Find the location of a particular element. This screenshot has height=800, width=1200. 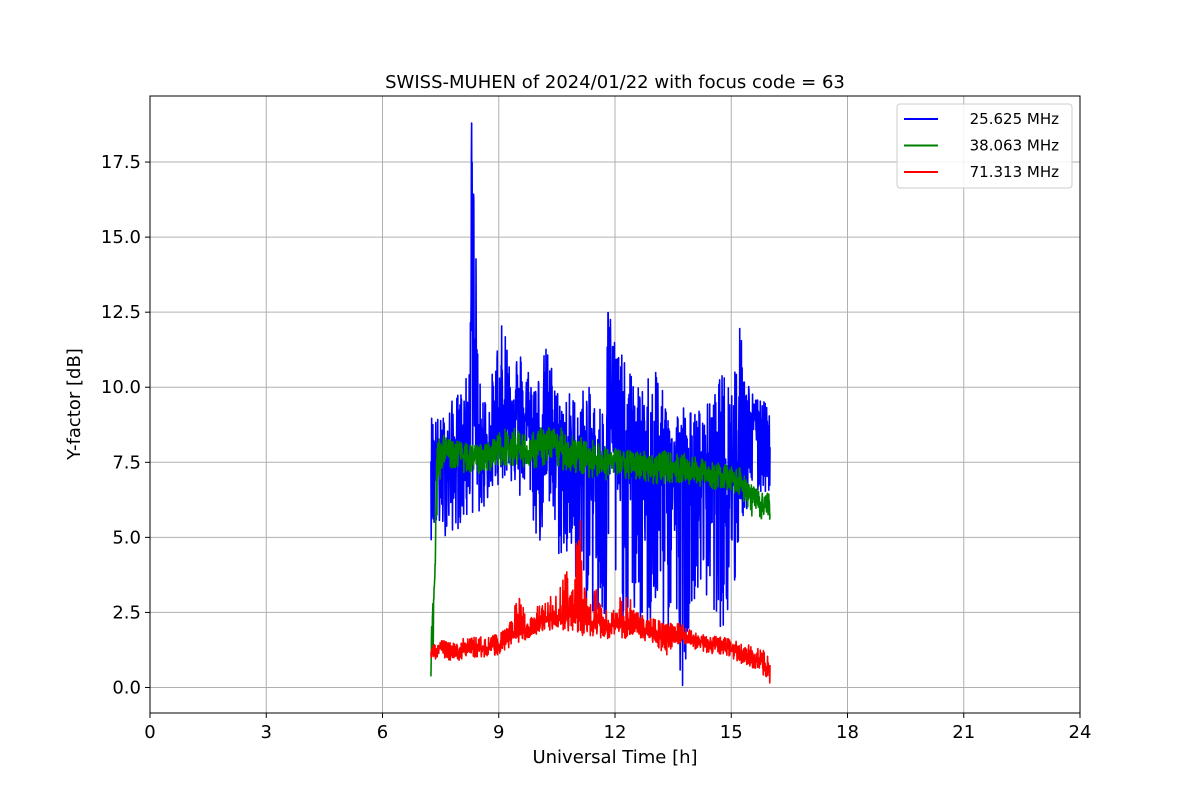

x-tick-label: 15 is located at coordinates (731, 732).